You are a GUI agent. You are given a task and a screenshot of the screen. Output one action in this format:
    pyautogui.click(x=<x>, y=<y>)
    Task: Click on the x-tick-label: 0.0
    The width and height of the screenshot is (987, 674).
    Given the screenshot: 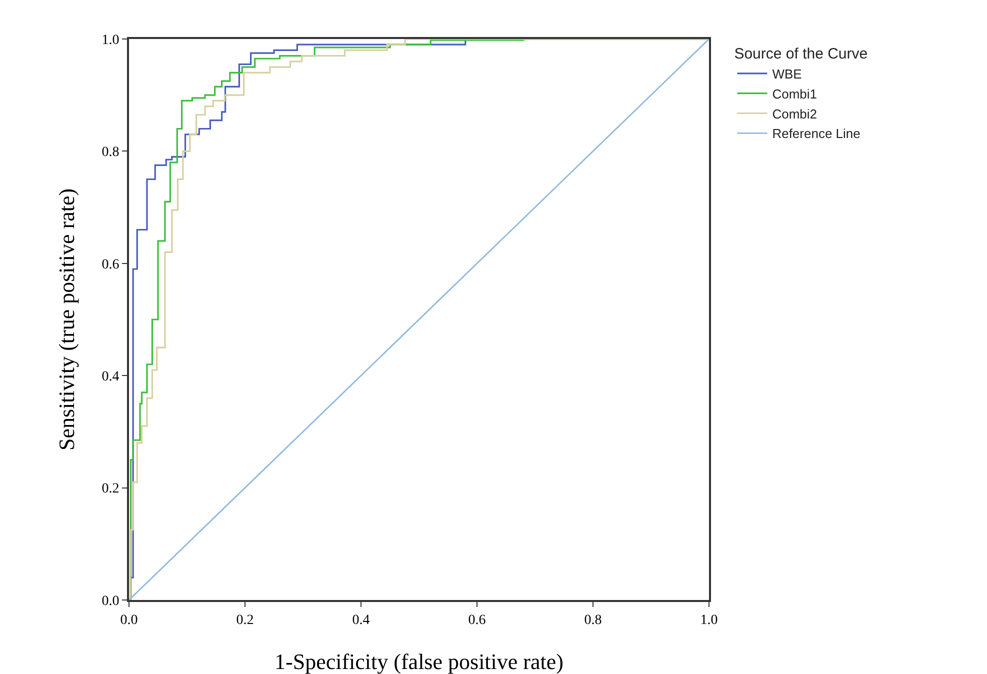 What is the action you would take?
    pyautogui.click(x=129, y=620)
    